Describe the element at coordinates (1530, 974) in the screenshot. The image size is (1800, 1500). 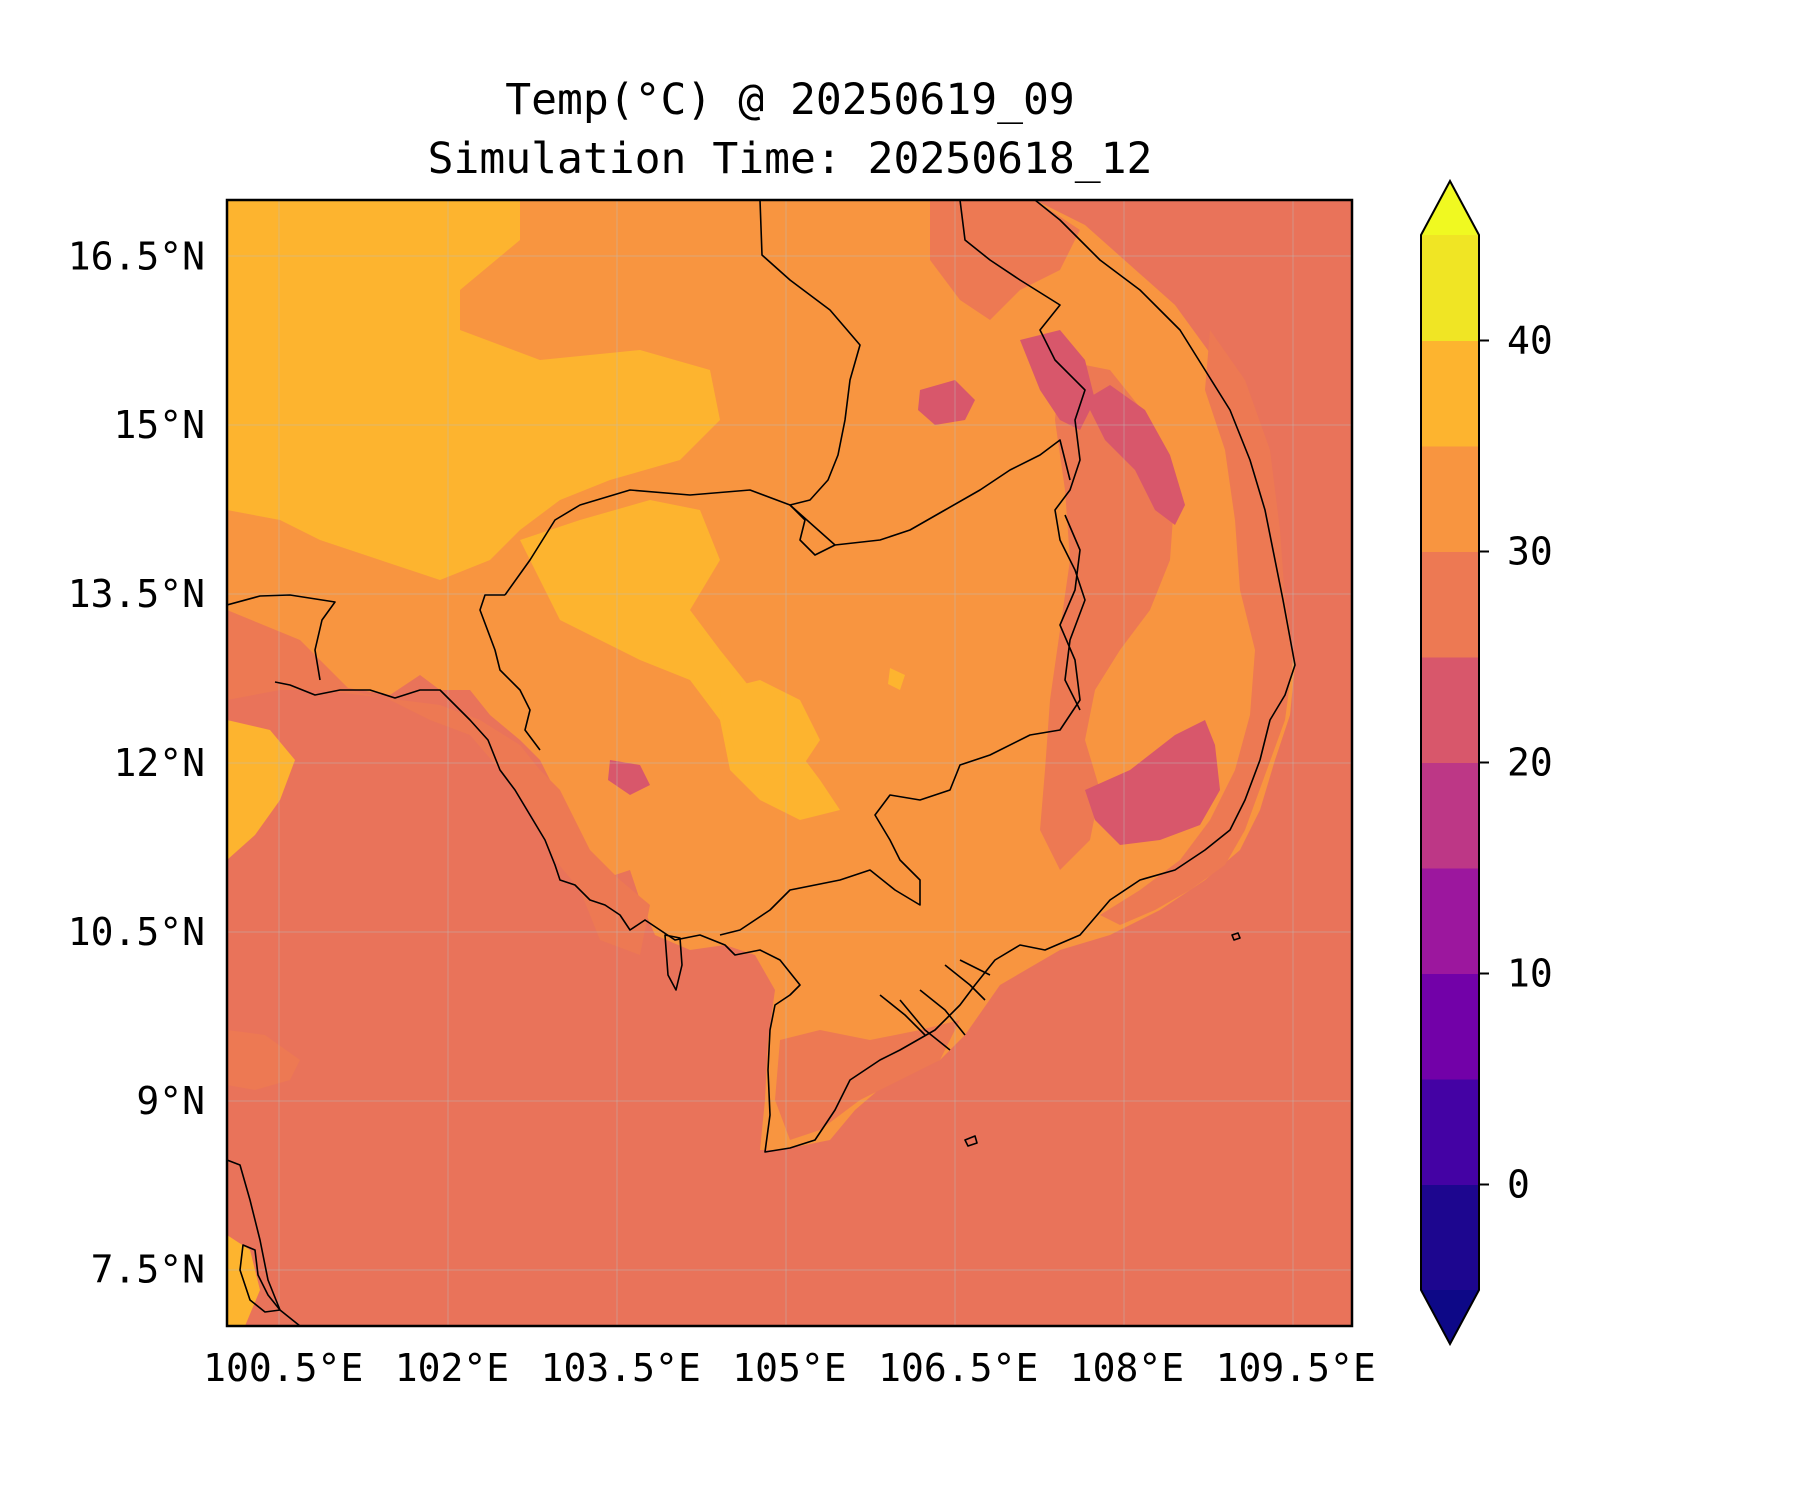
I see `colorbar-tick-label: 10` at that location.